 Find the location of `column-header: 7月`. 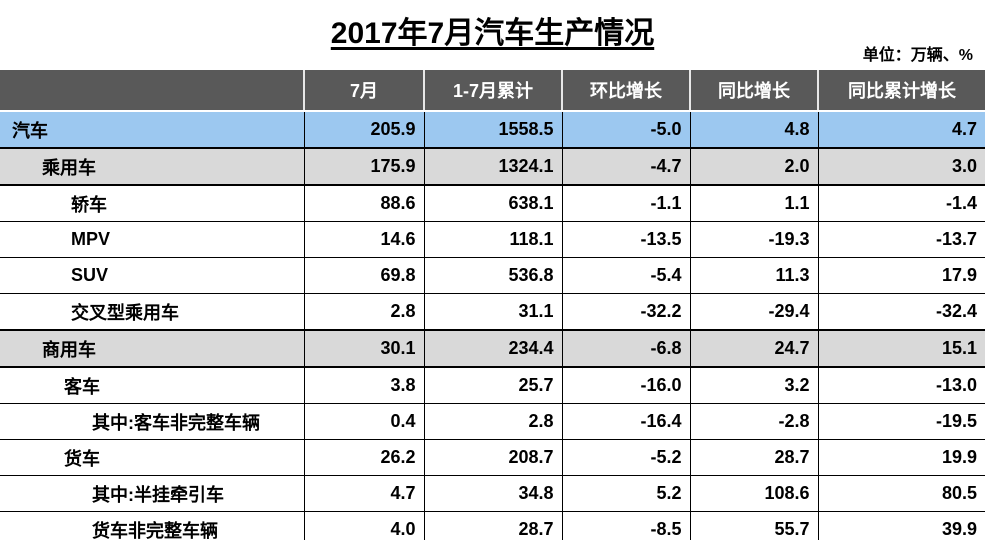

column-header: 7月 is located at coordinates (363, 91).